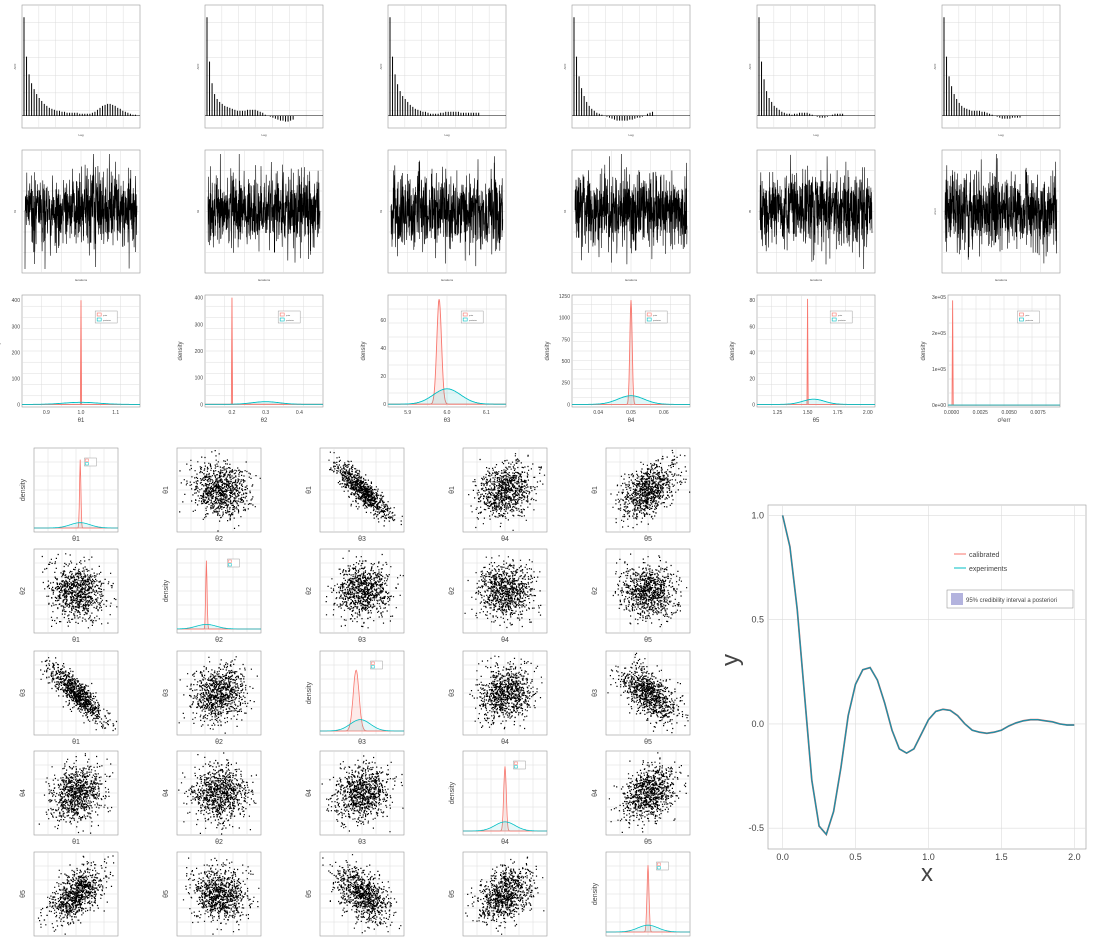 The height and width of the screenshot is (937, 1095). I want to click on density-x-tick: 0.0025, so click(981, 413).